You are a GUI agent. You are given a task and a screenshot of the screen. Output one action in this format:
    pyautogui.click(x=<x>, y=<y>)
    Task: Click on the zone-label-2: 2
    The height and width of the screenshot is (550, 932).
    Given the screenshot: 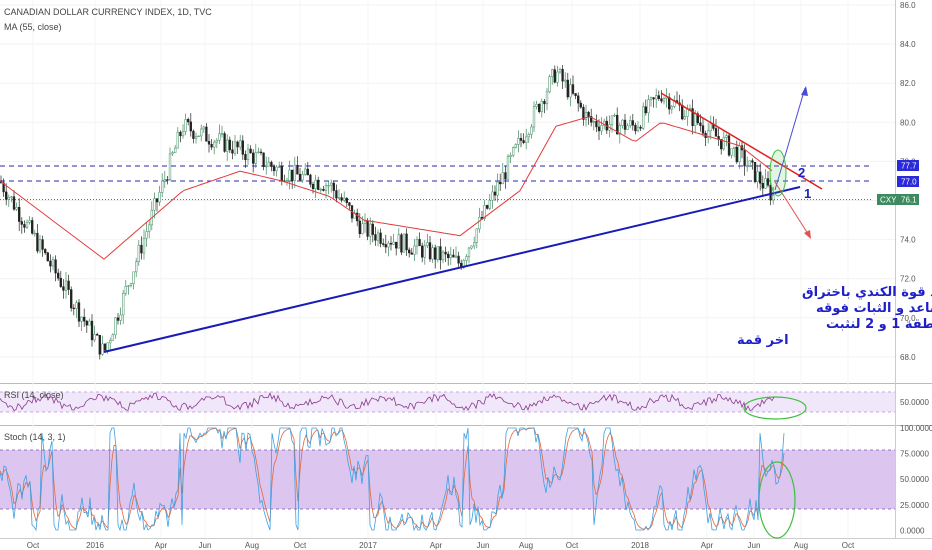 What is the action you would take?
    pyautogui.click(x=801, y=172)
    